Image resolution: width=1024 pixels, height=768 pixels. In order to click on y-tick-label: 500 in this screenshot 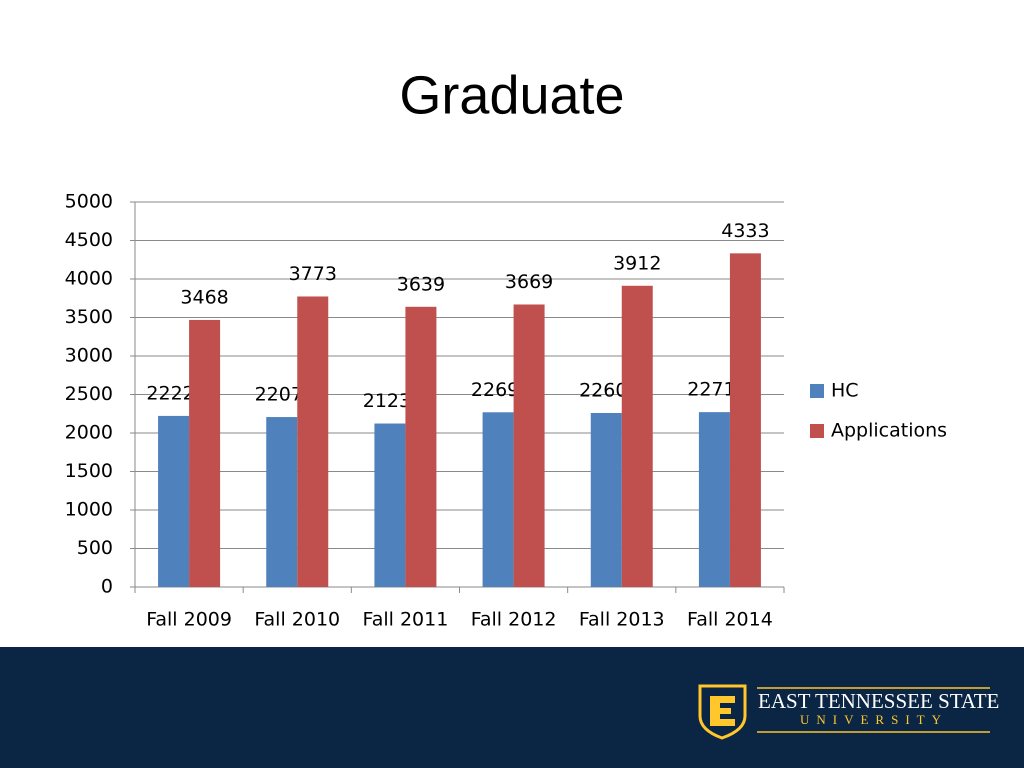, I will do `click(95, 548)`.